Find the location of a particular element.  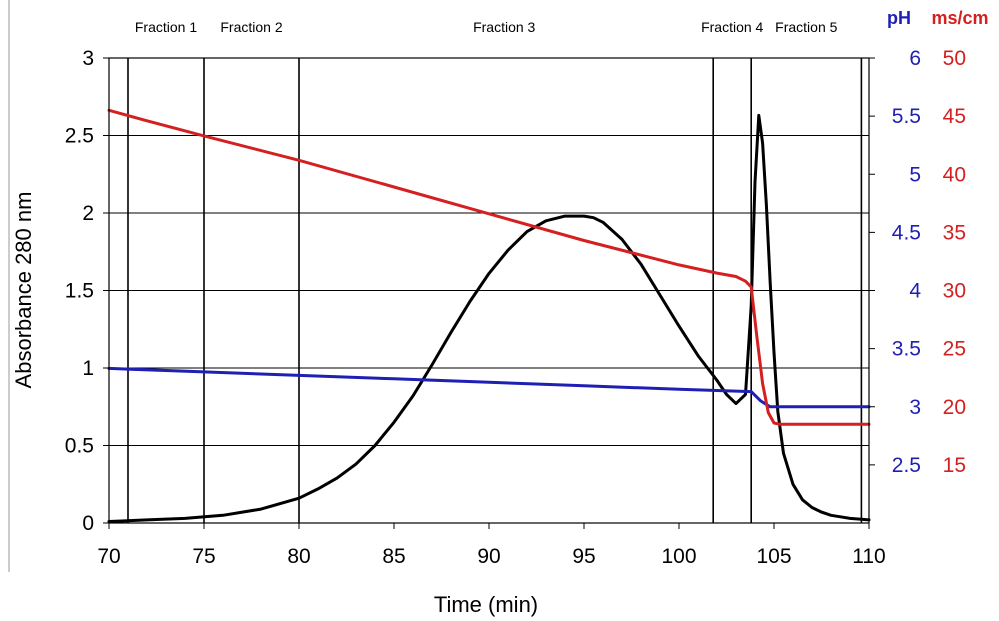

time-tick-label: 100 is located at coordinates (678, 556).